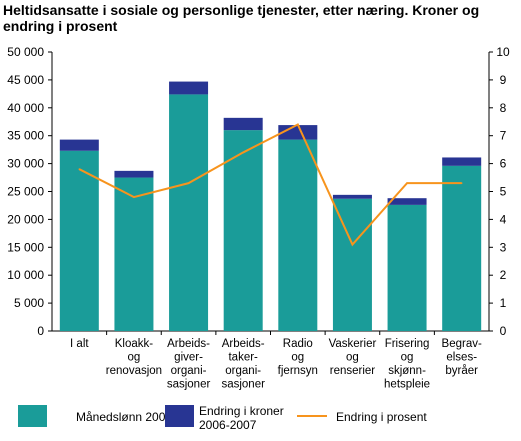 The width and height of the screenshot is (521, 441). What do you see at coordinates (25, 52) in the screenshot?
I see `y-tick-label: 50 000` at bounding box center [25, 52].